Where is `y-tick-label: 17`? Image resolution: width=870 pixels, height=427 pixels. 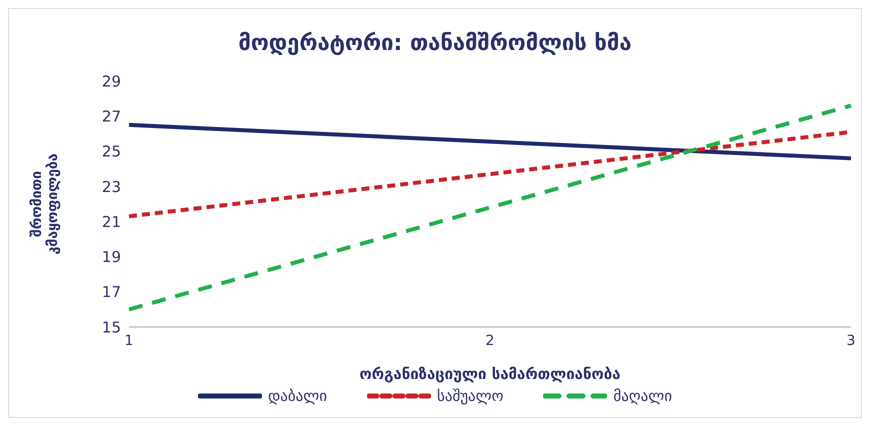
y-tick-label: 17 is located at coordinates (111, 292).